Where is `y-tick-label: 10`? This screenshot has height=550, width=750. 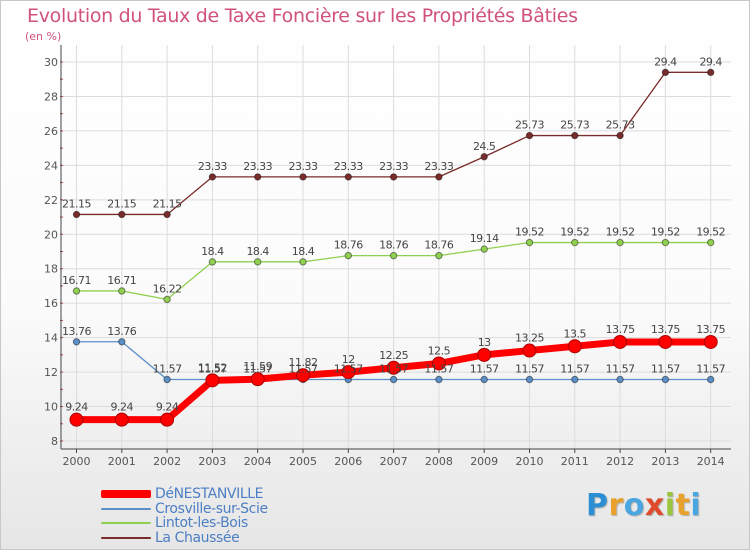
y-tick-label: 10 is located at coordinates (51, 407).